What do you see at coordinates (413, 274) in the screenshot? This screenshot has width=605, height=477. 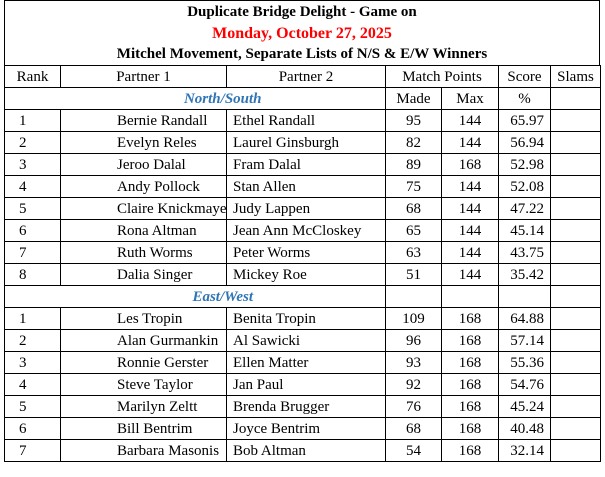 I see `made-cell: 51` at bounding box center [413, 274].